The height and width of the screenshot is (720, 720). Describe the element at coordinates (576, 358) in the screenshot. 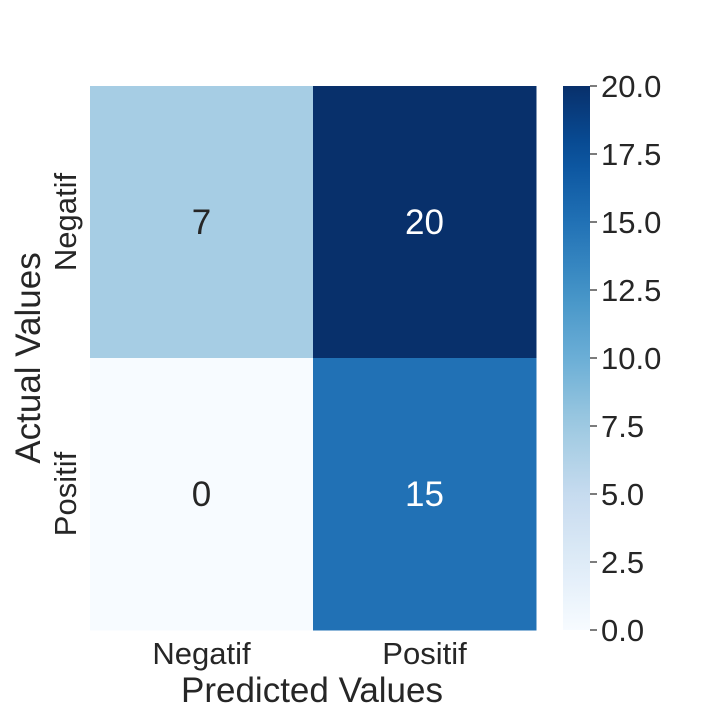

I see `colorbar-gradient` at that location.